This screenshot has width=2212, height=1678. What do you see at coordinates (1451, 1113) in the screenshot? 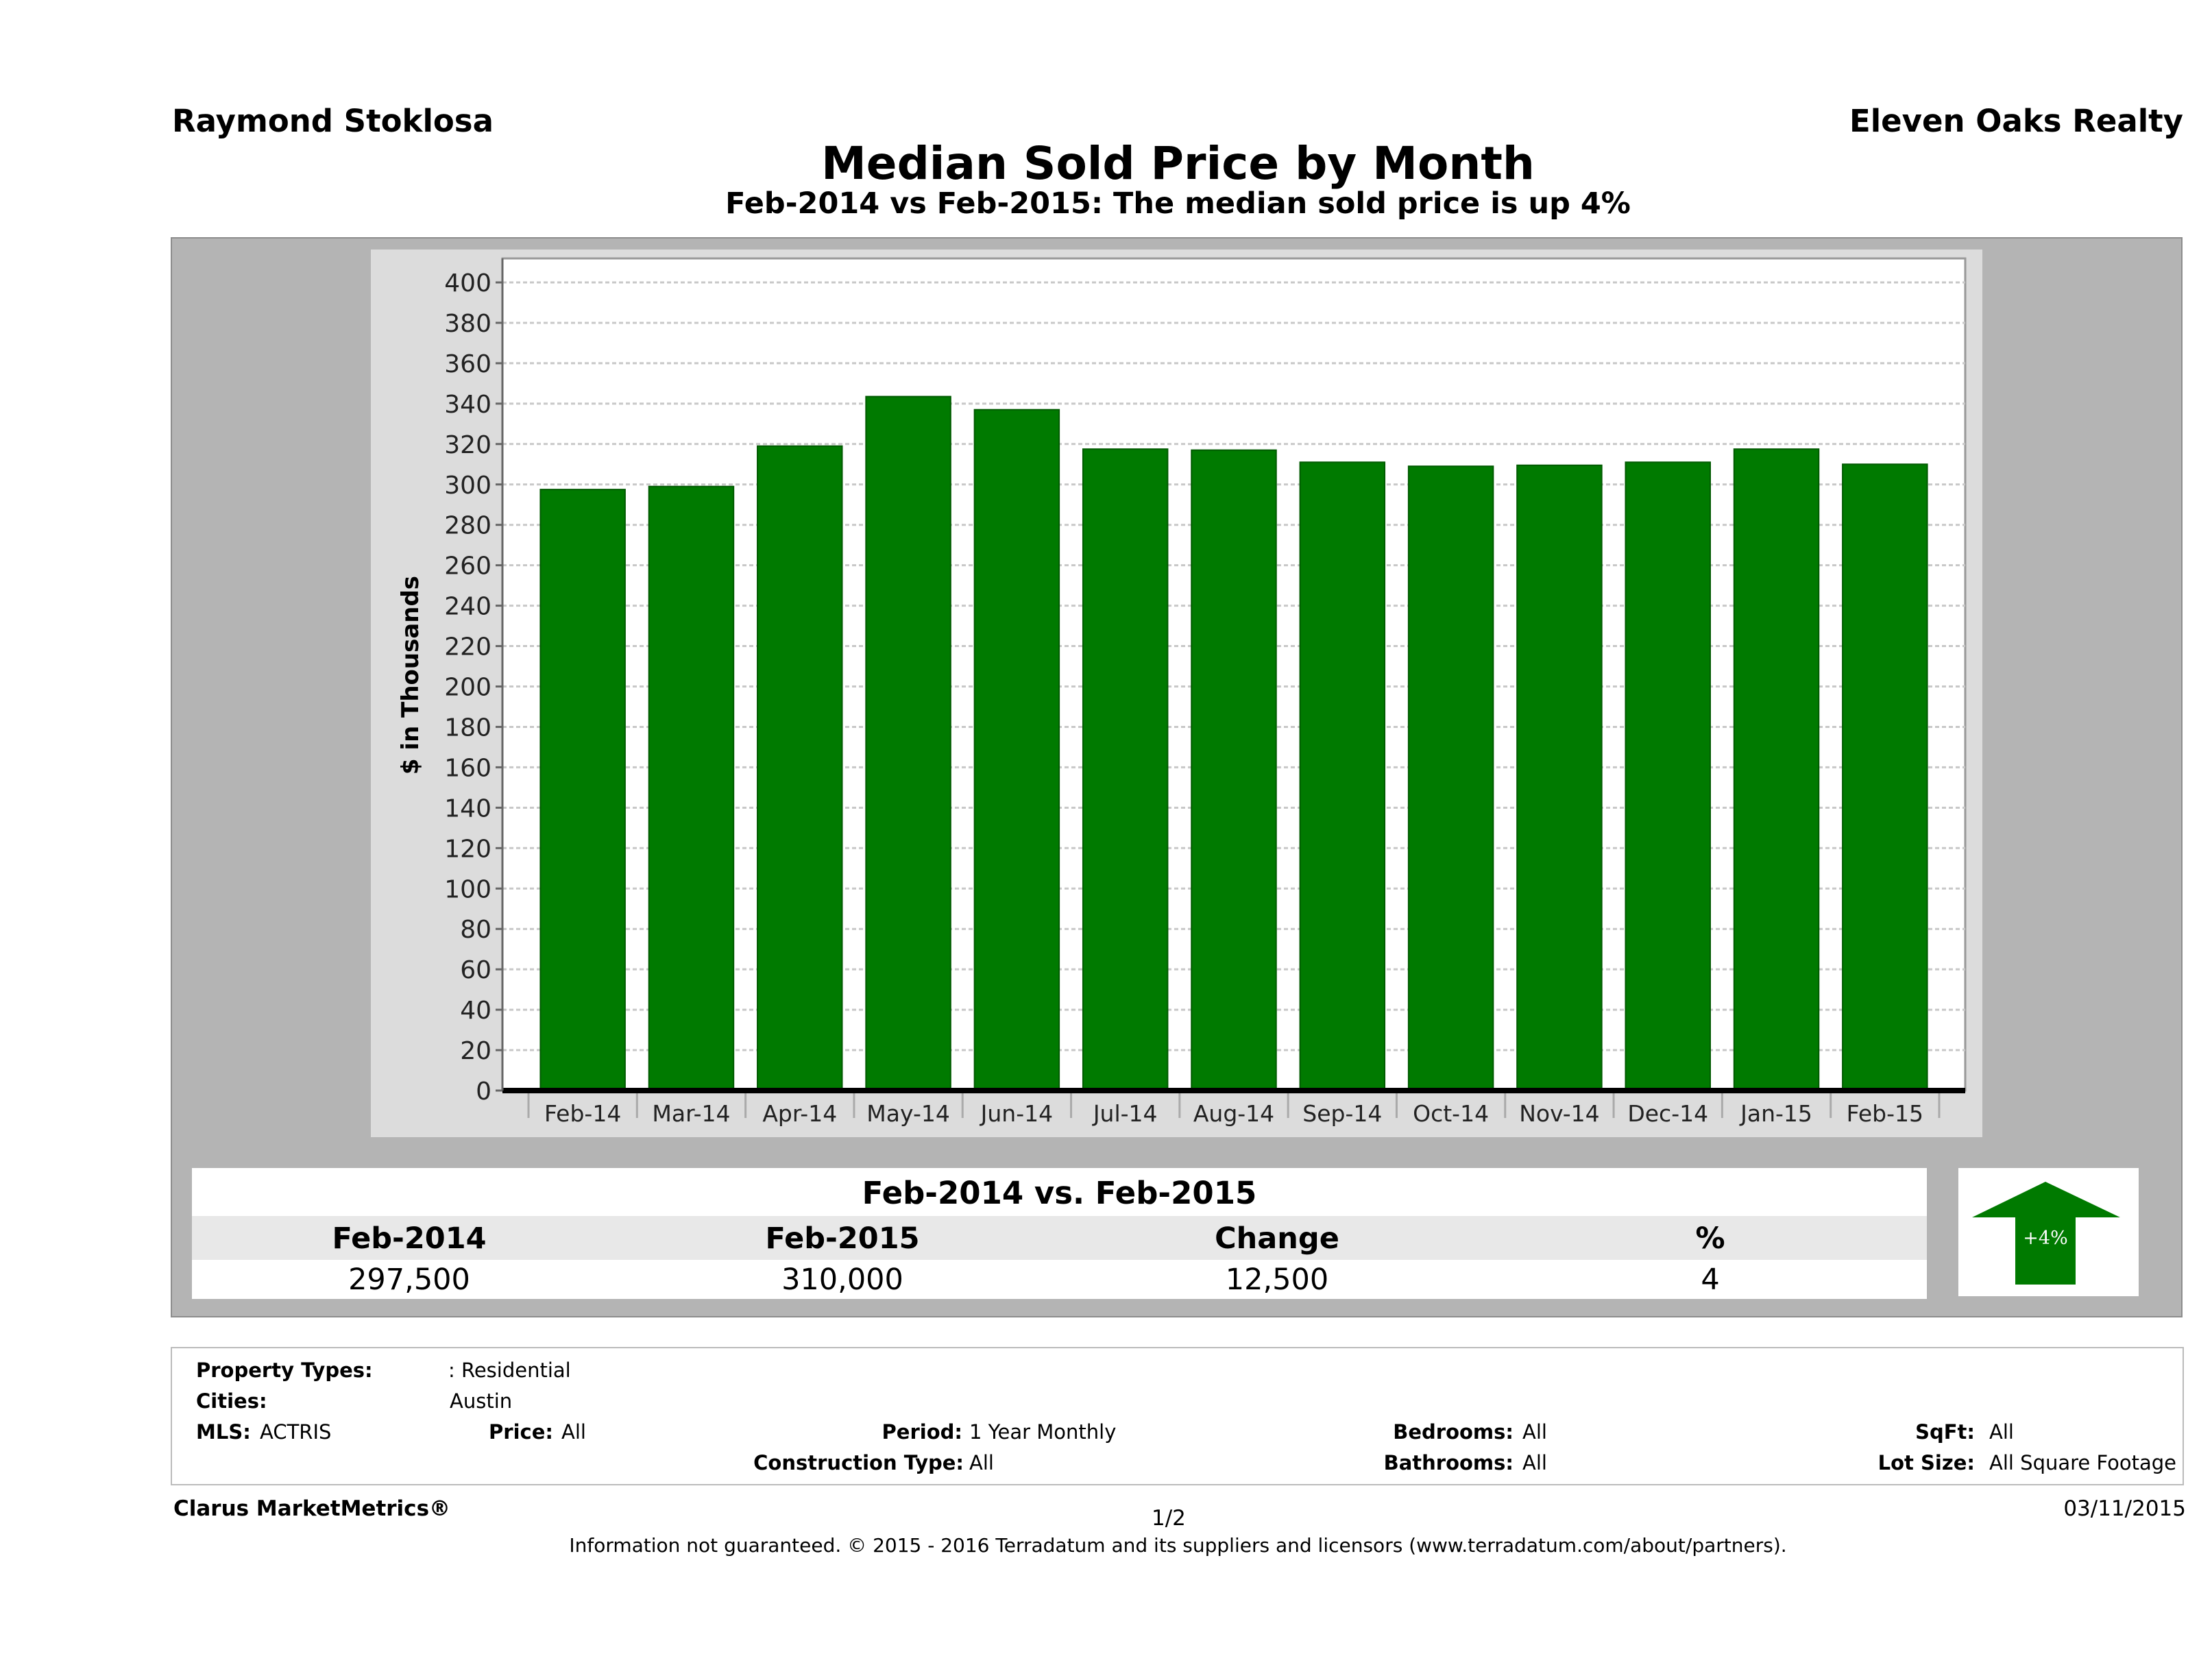
I see `x-tick-label: Oct-14` at bounding box center [1451, 1113].